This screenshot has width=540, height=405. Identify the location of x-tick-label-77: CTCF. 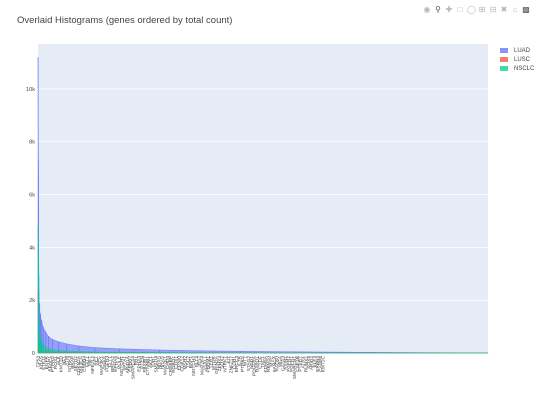
(260, 362).